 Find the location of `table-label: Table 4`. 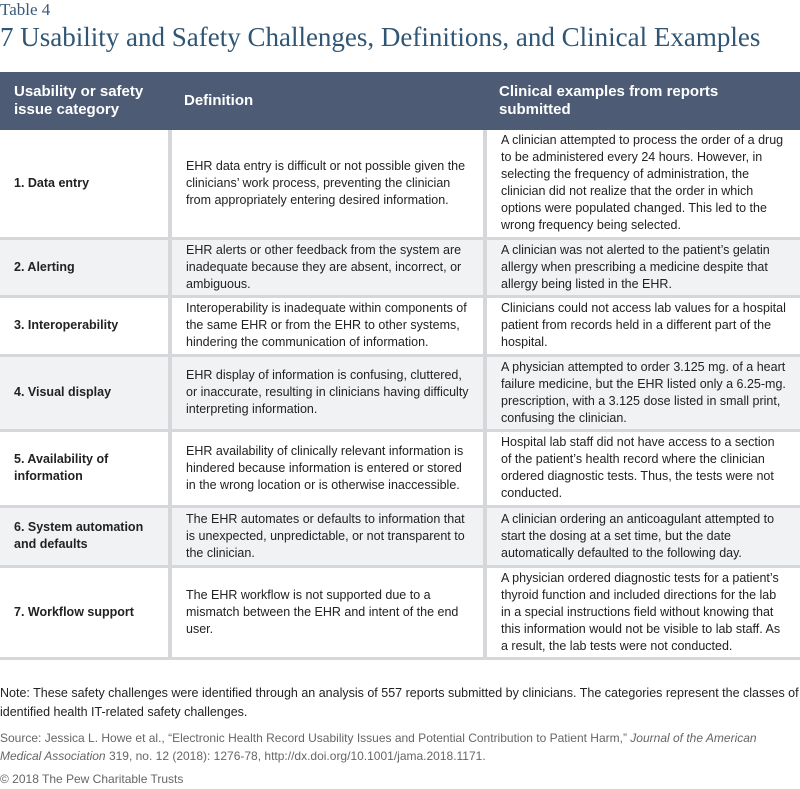

table-label: Table 4 is located at coordinates (25, 9).